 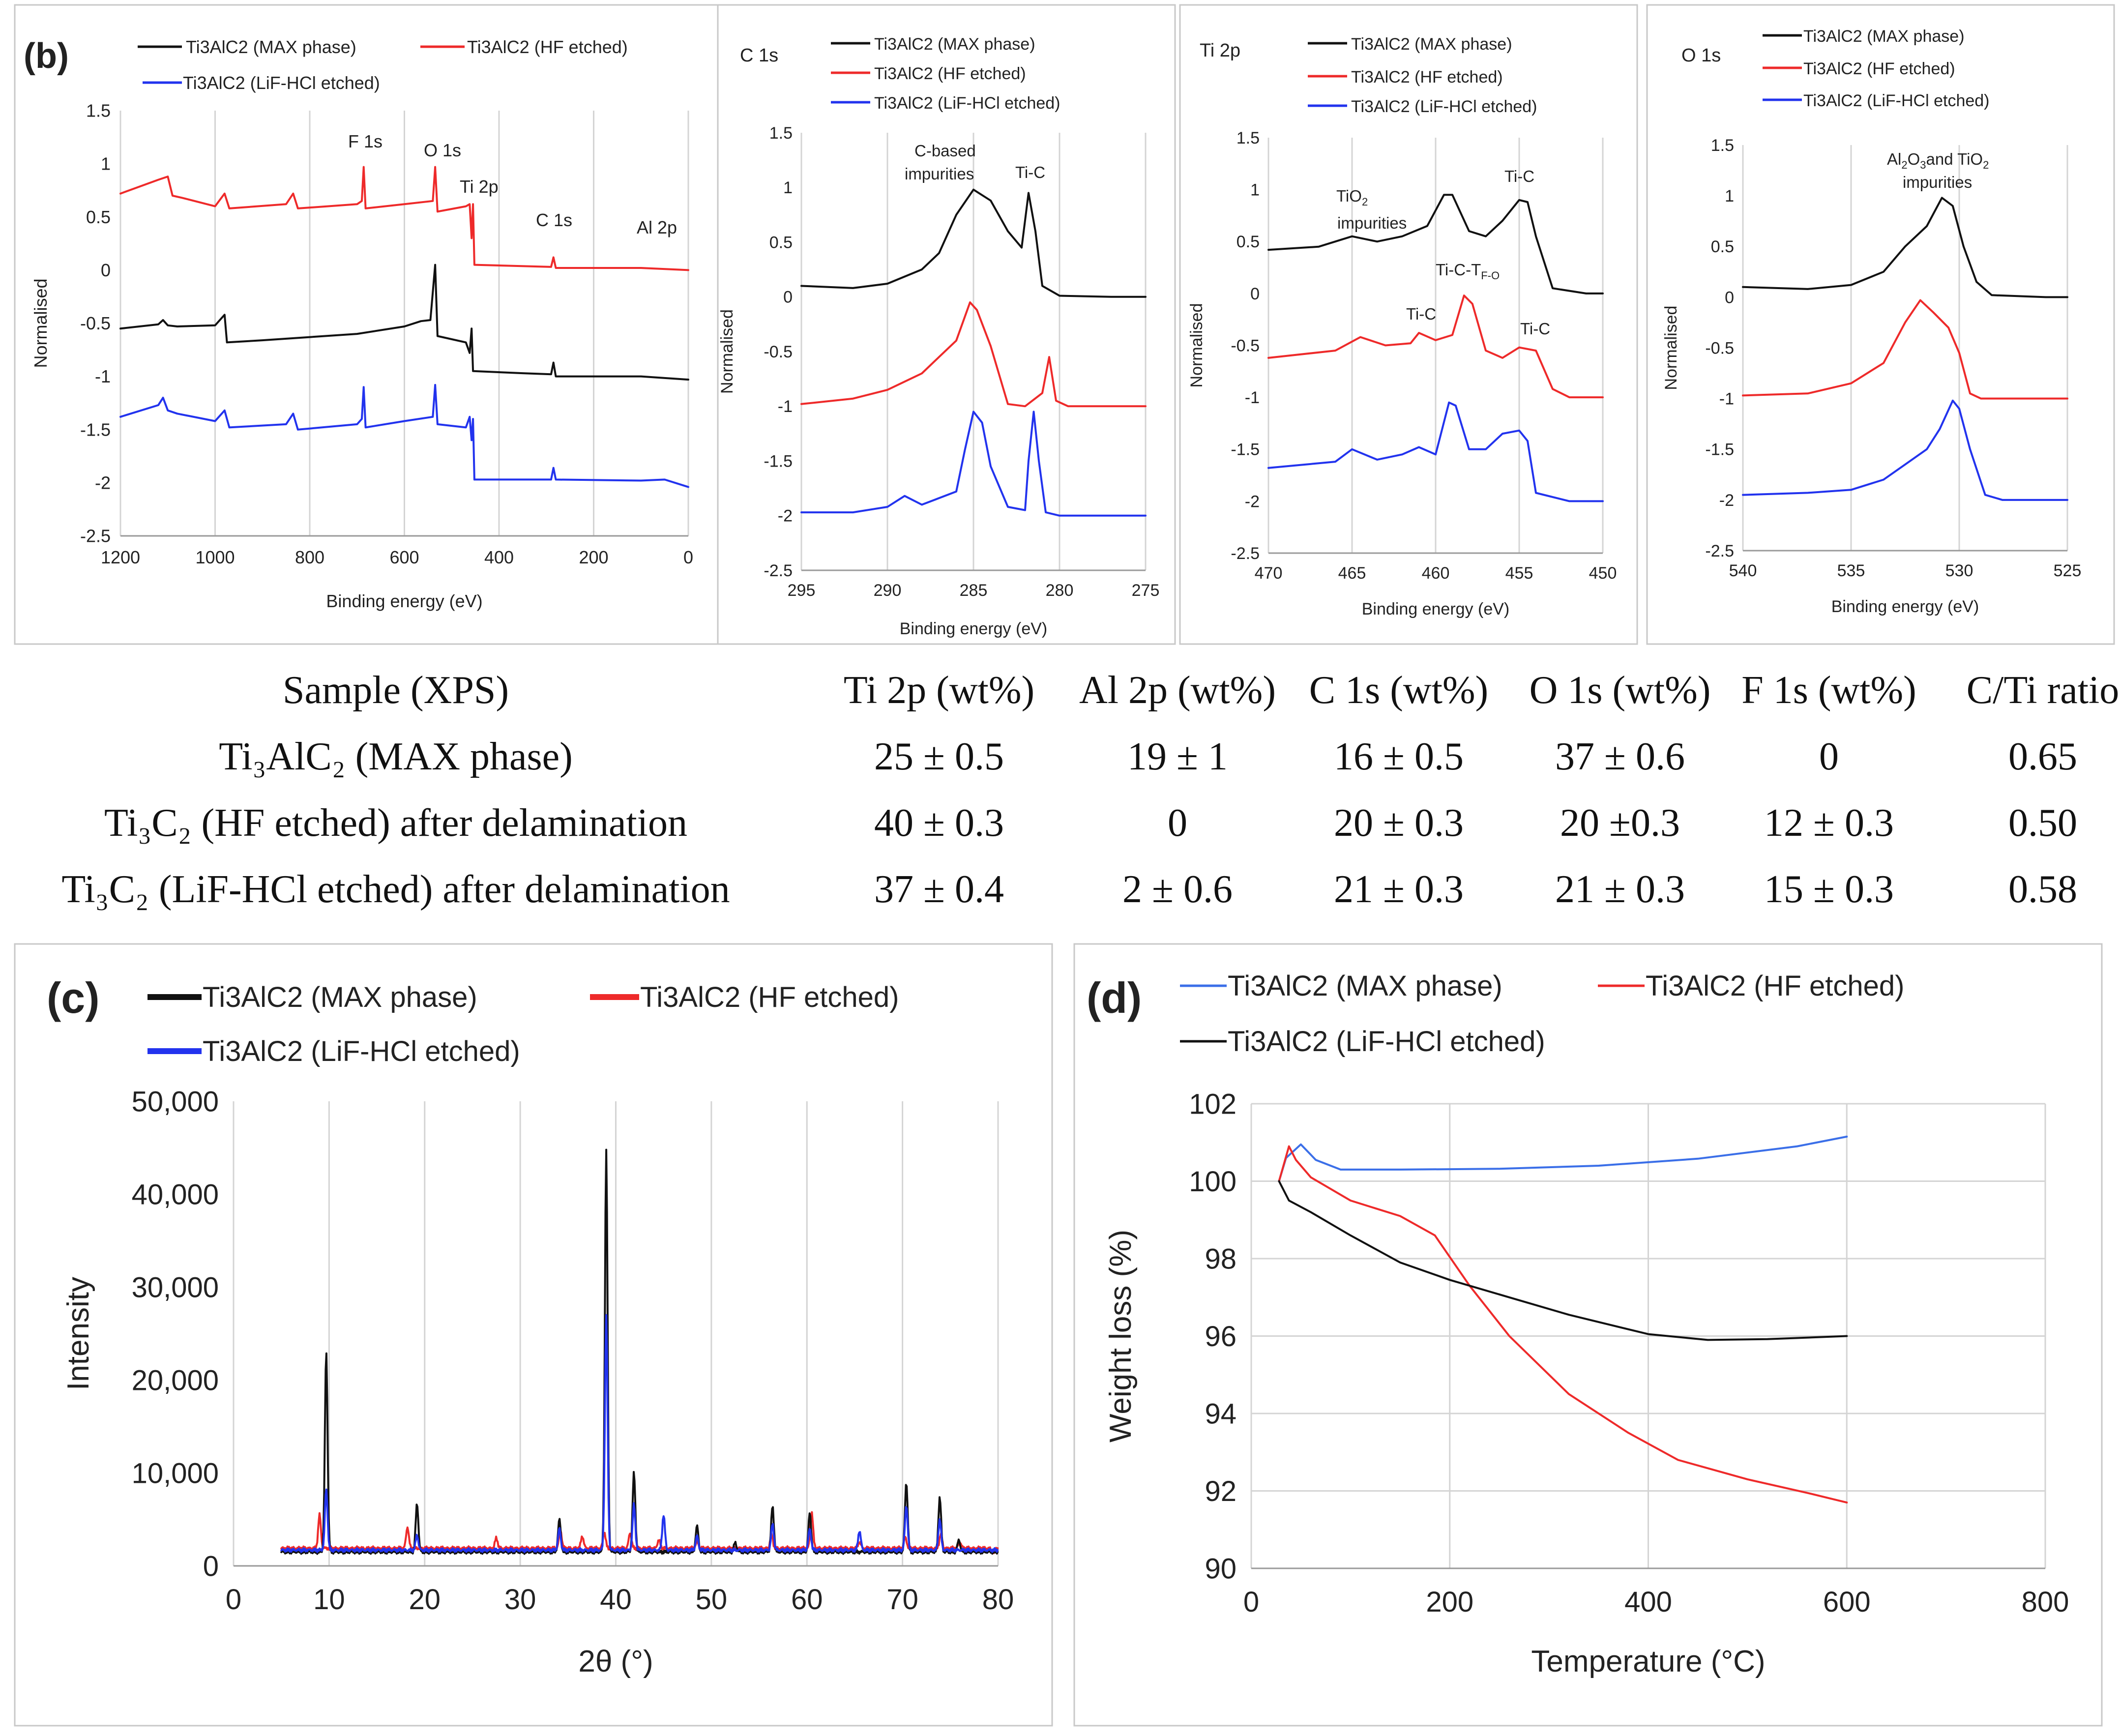 I want to click on annotation-impurities: impurities, so click(x=940, y=174).